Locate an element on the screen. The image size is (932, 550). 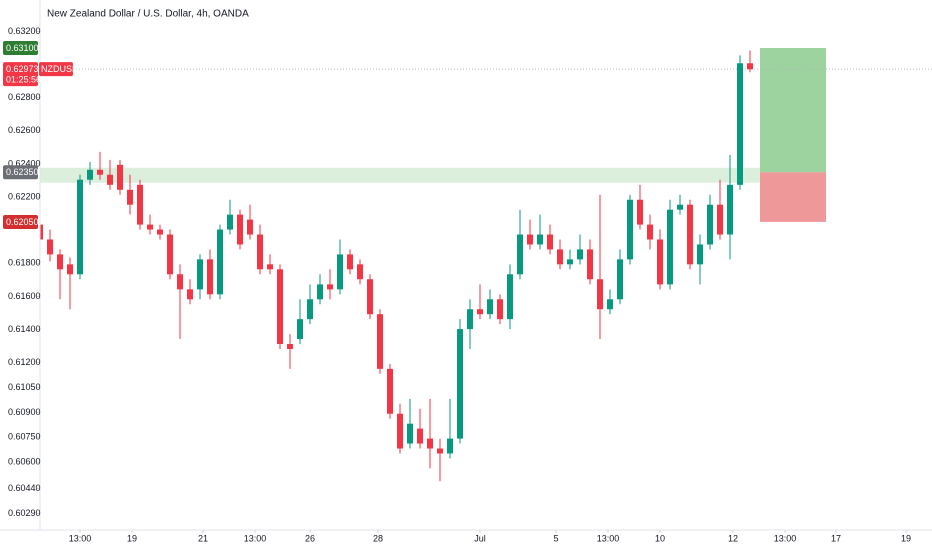
y-tick-label: 0.61800 is located at coordinates (24, 263).